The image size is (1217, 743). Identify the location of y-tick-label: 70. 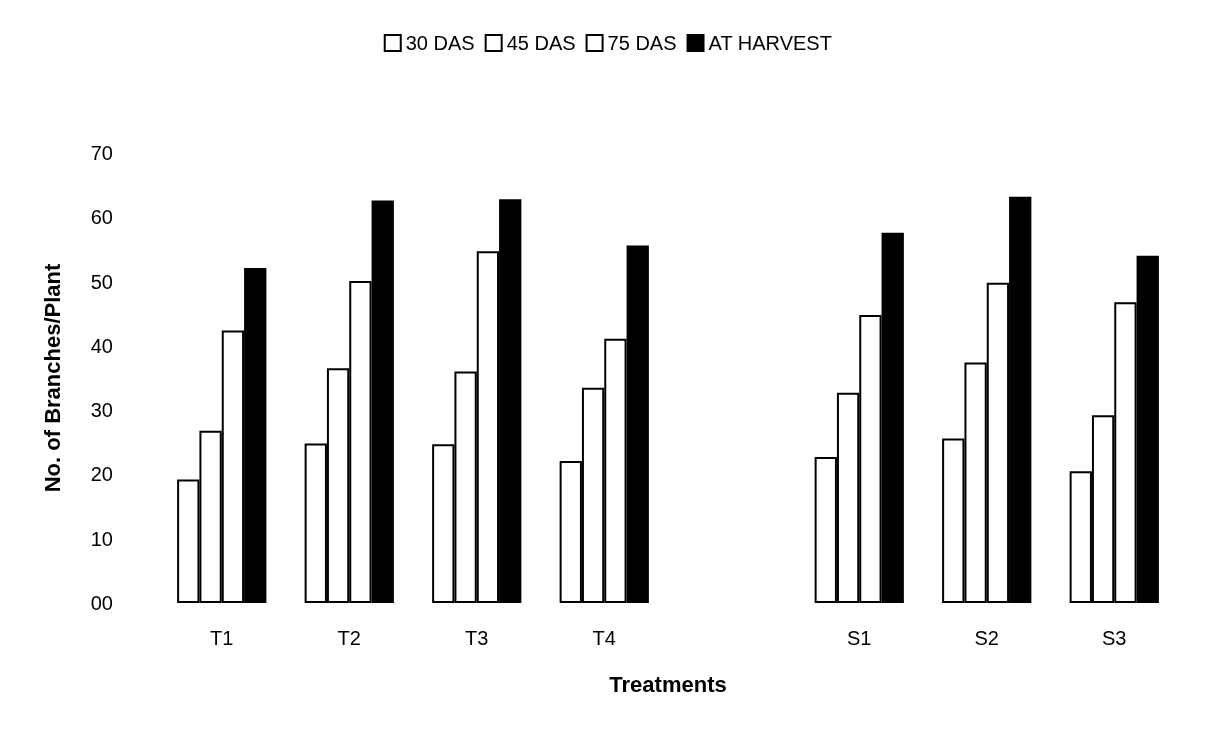
(101, 153).